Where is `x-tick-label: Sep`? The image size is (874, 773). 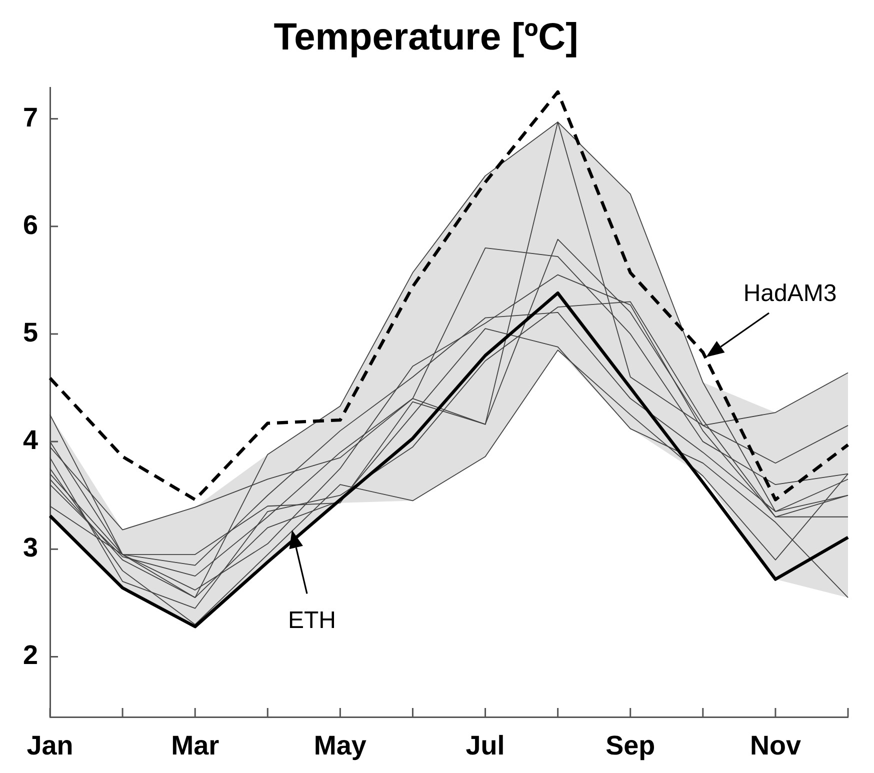
x-tick-label: Sep is located at coordinates (631, 745).